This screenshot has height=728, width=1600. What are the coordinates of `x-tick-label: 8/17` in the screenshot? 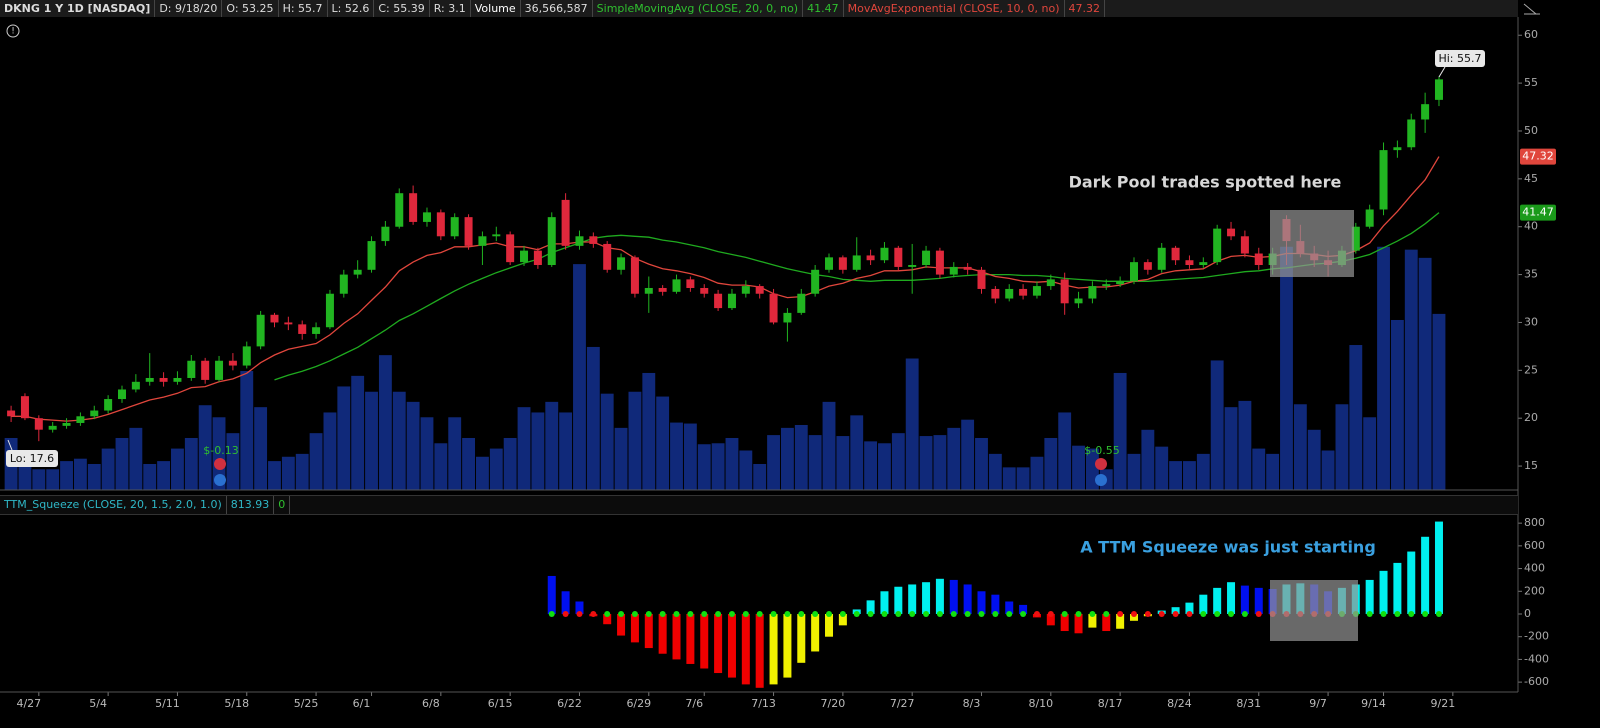 It's located at (1110, 703).